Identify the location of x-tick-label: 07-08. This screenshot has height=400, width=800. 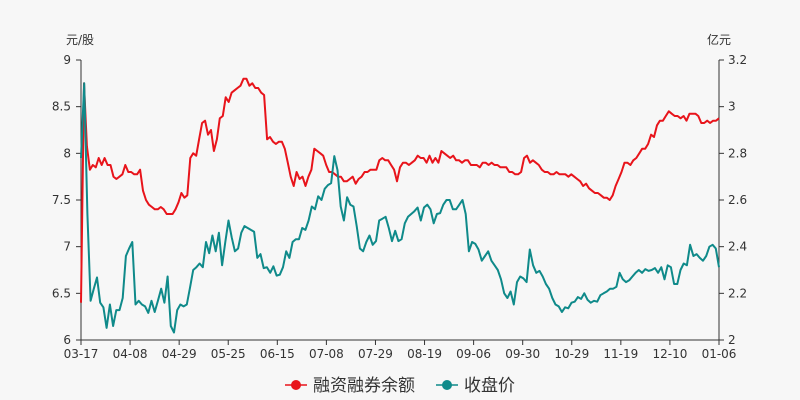
(326, 354).